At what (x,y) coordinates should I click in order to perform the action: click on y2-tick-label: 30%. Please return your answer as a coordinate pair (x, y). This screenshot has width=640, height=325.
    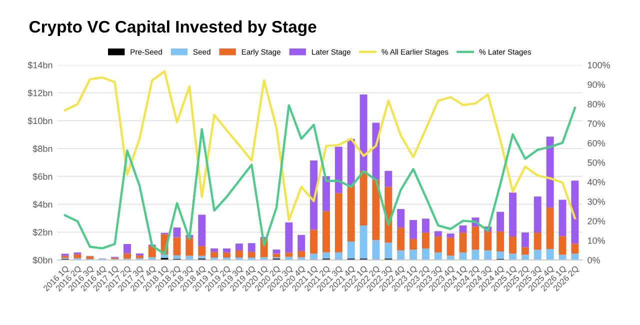
    Looking at the image, I should click on (597, 201).